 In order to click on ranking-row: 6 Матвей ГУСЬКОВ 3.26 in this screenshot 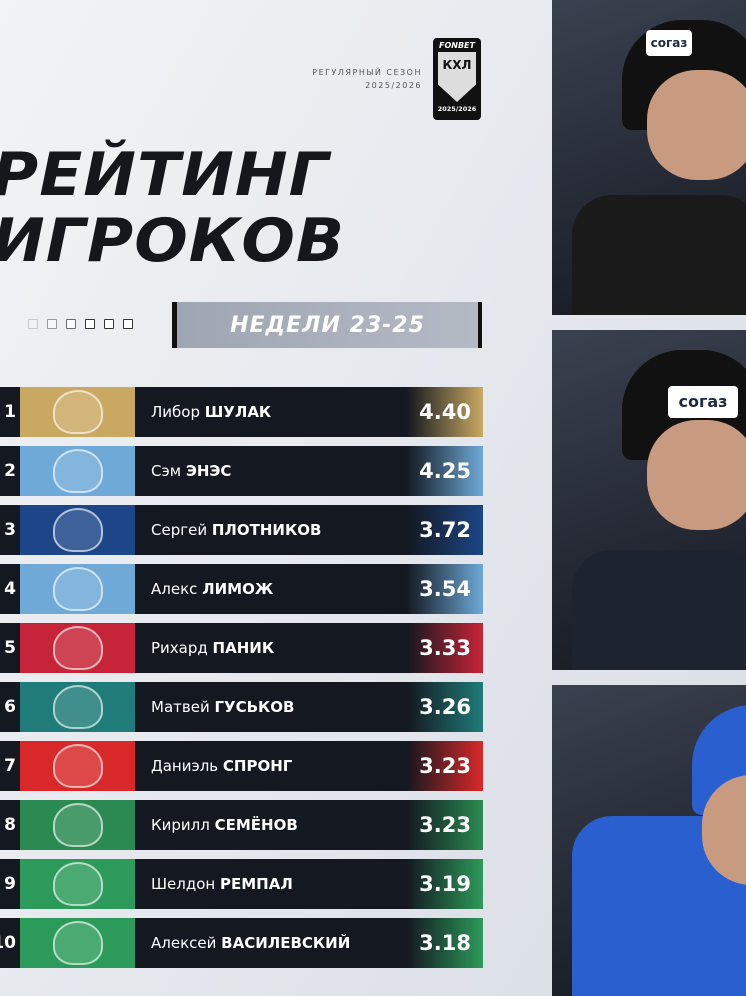, I will do `click(241, 707)`.